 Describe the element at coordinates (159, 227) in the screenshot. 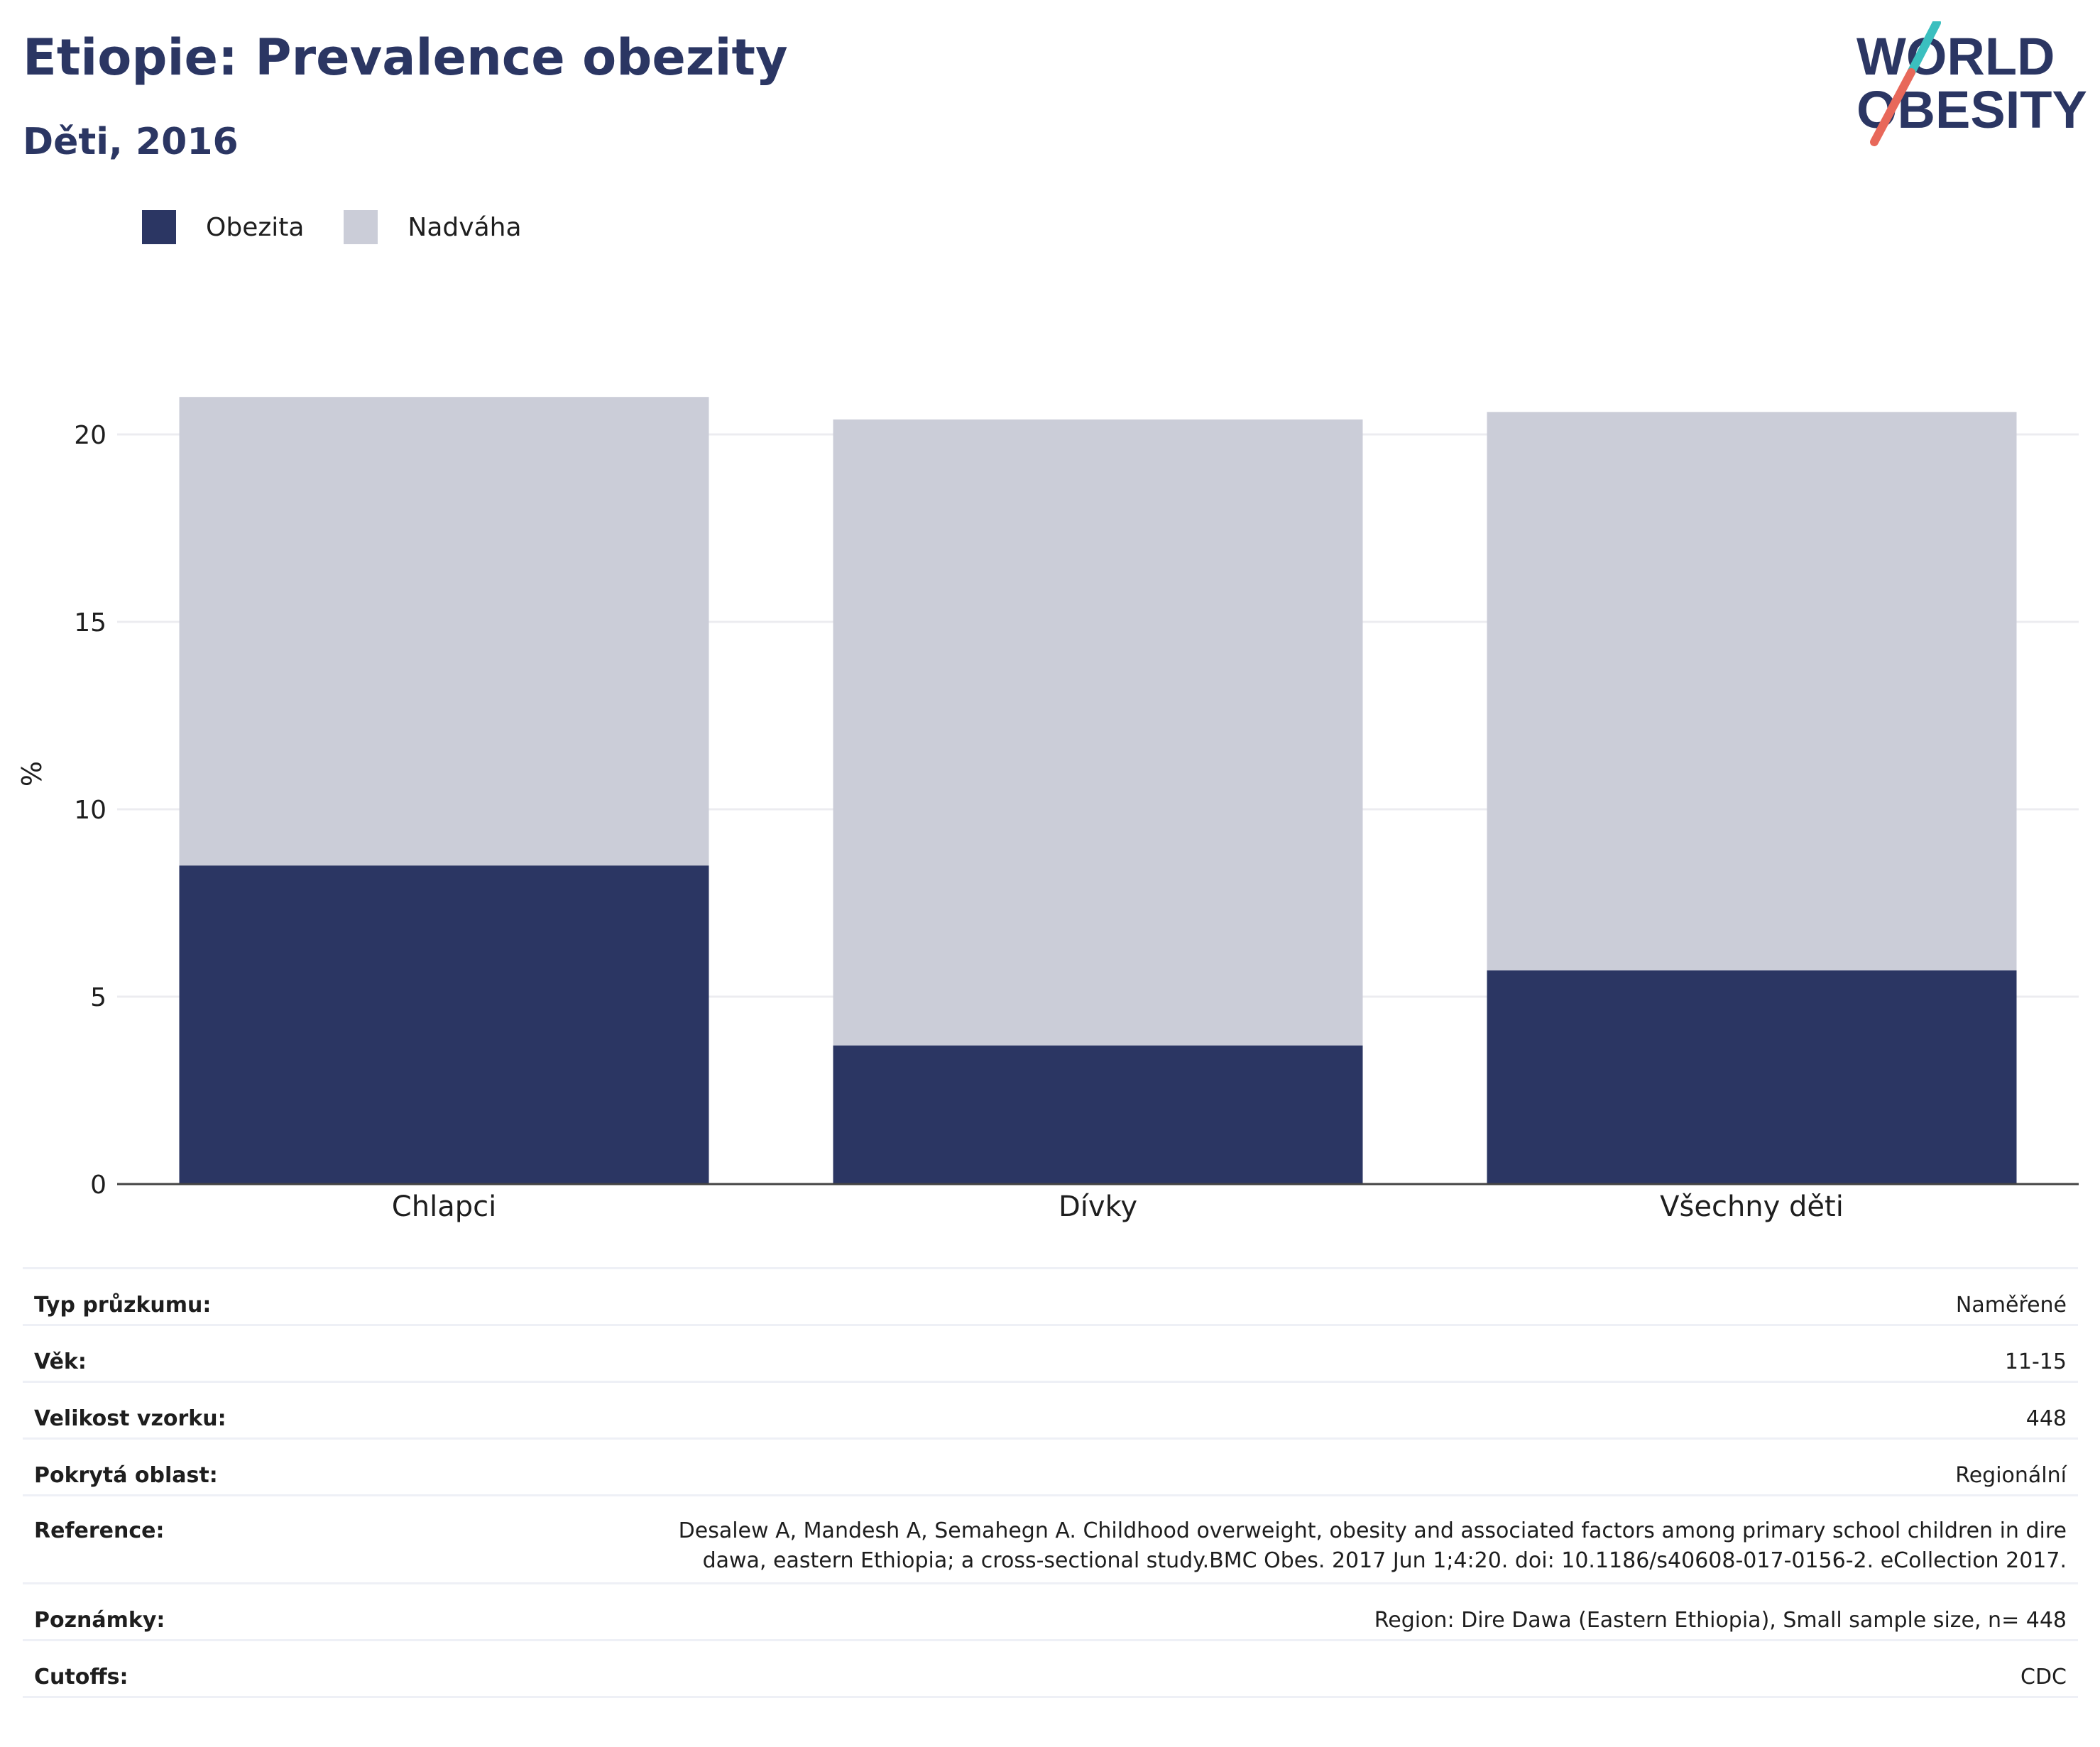

I see `legend-swatch-obesity` at that location.